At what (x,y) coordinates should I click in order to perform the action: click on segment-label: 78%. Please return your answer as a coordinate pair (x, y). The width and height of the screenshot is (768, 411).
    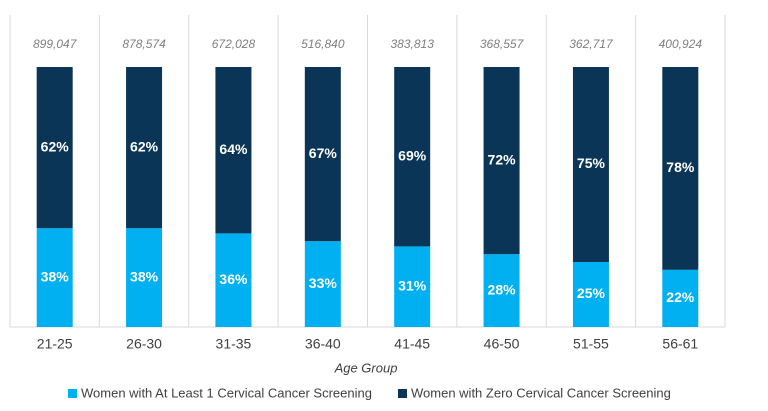
    Looking at the image, I should click on (680, 167).